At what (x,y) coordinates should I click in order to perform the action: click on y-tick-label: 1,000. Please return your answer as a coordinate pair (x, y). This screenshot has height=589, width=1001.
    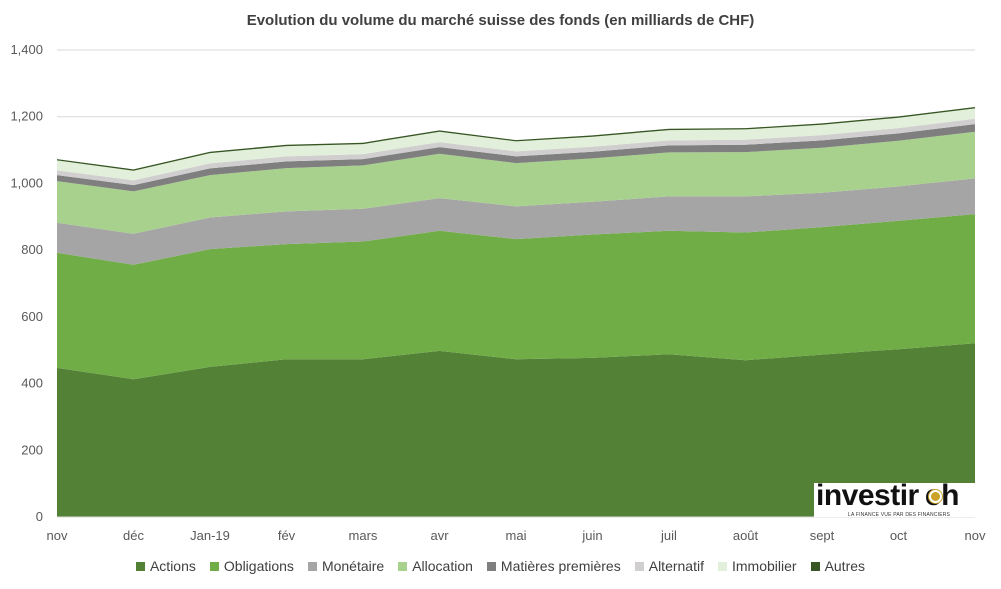
    Looking at the image, I should click on (26, 182).